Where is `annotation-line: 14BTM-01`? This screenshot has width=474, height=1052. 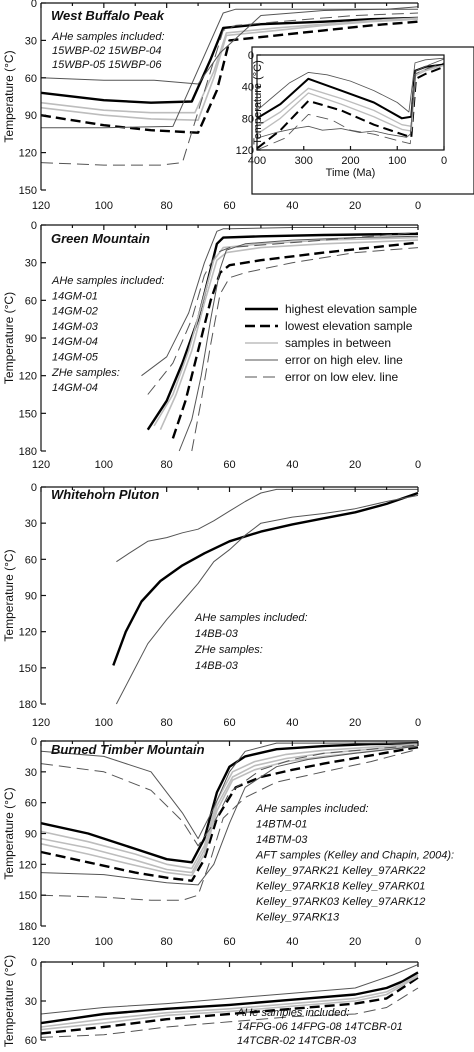 annotation-line: 14BTM-01 is located at coordinates (281, 825).